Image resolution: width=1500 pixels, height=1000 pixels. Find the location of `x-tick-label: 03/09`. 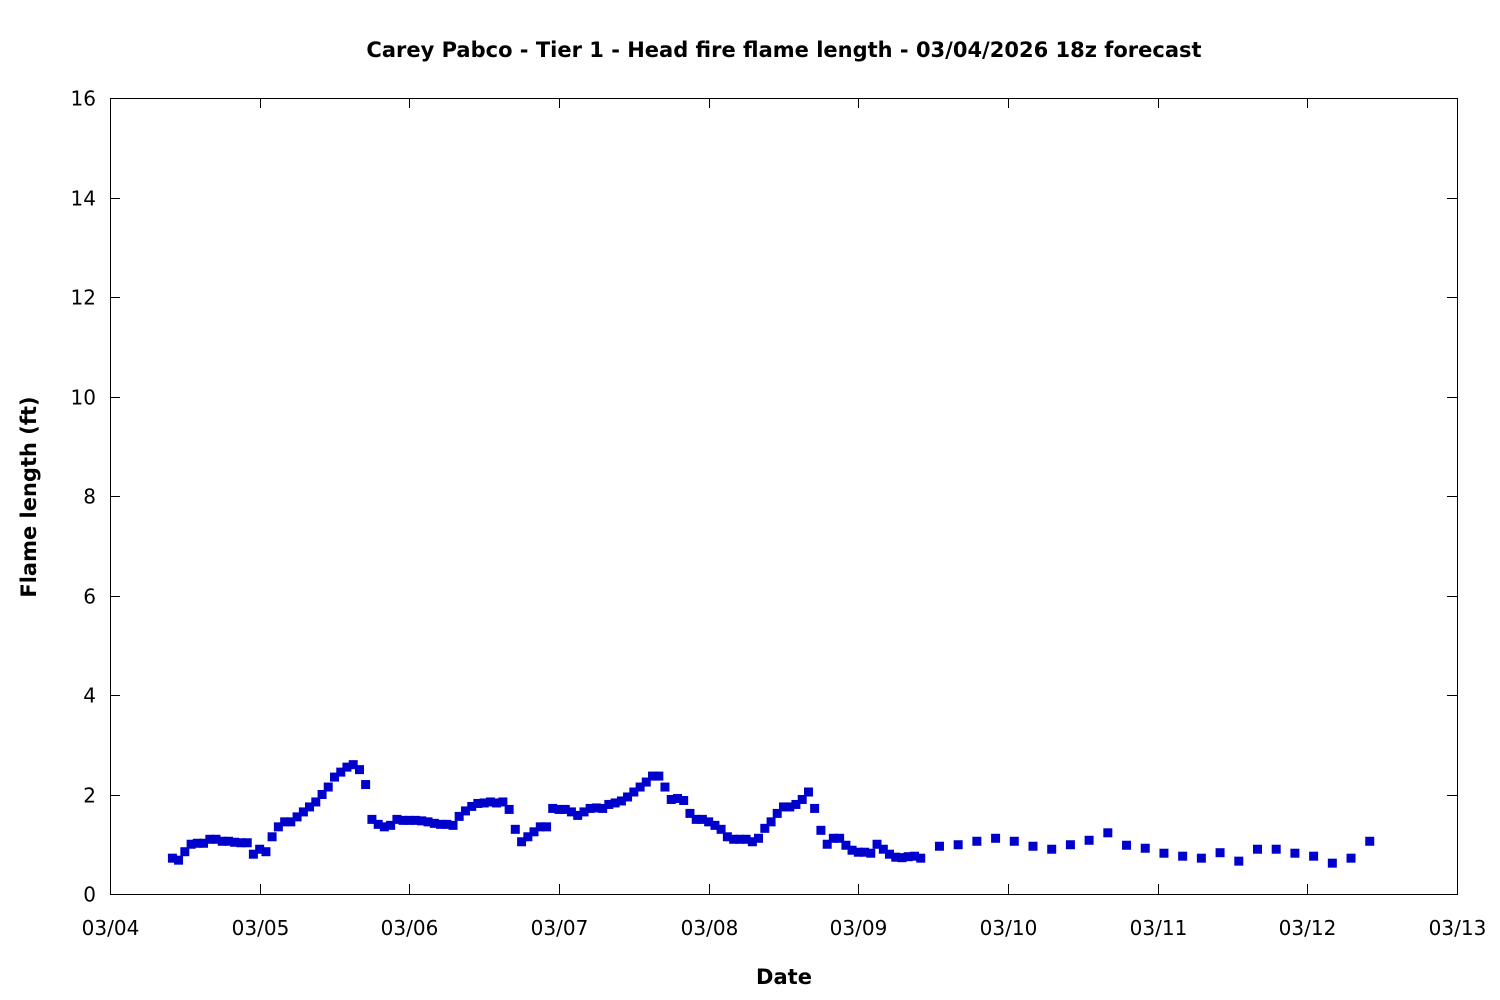

x-tick-label: 03/09 is located at coordinates (859, 928).